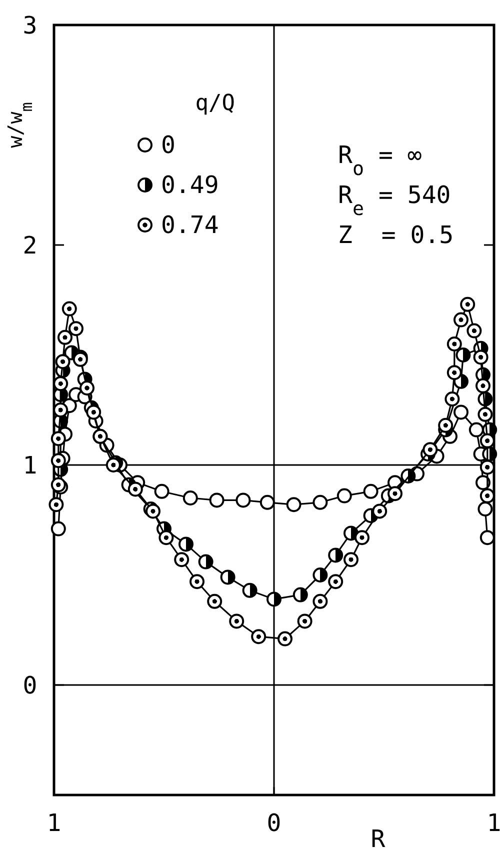 This screenshot has height=859, width=500. What do you see at coordinates (190, 225) in the screenshot?
I see `legend-label: 0.74` at bounding box center [190, 225].